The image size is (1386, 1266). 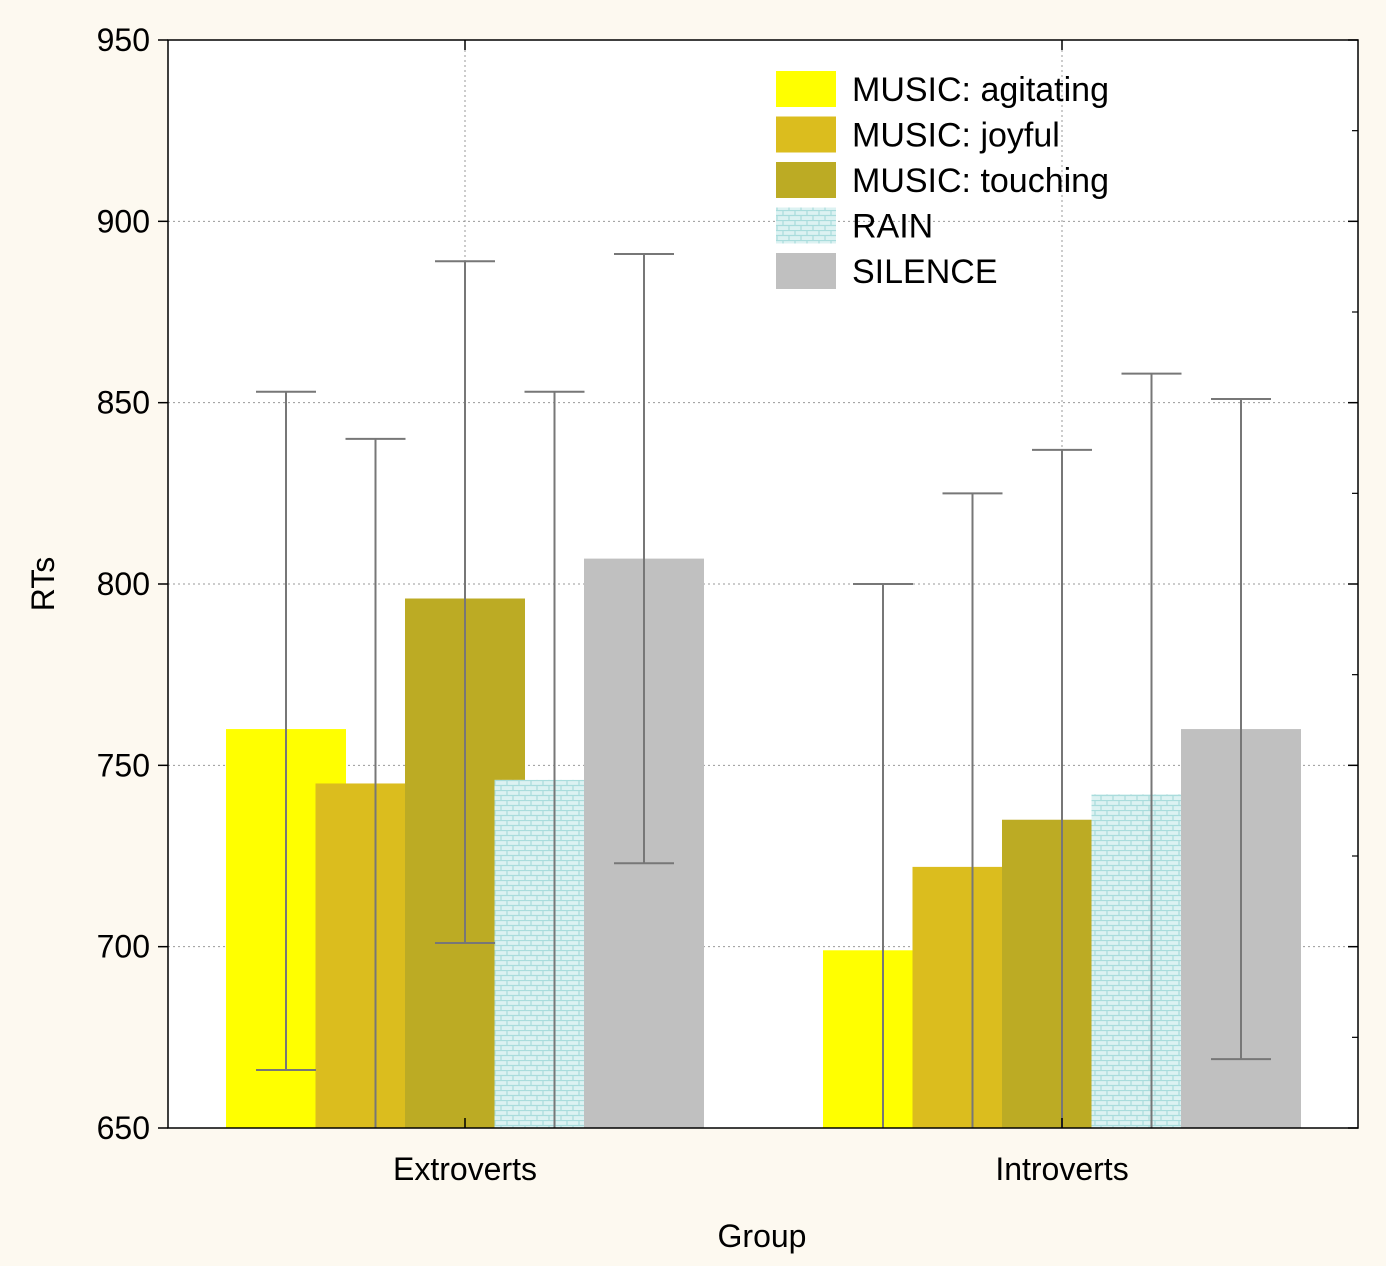 I want to click on y-tick-label: 950, so click(x=123, y=40).